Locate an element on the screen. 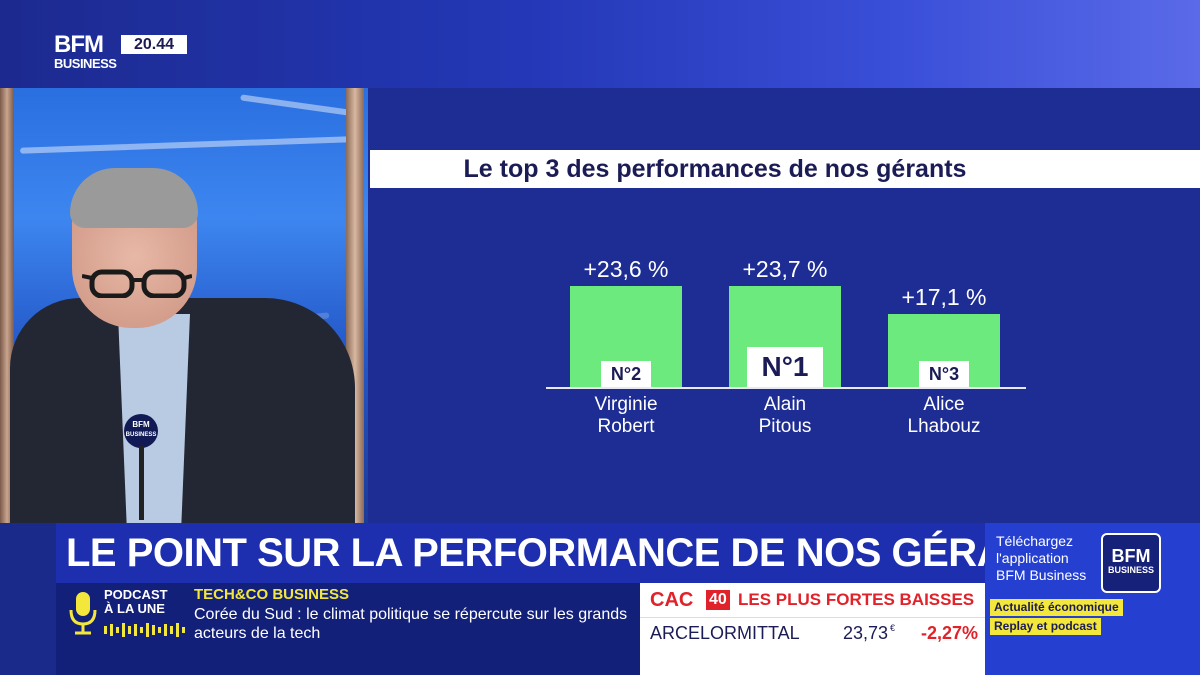 This screenshot has height=675, width=1200. top-band is located at coordinates (600, 44).